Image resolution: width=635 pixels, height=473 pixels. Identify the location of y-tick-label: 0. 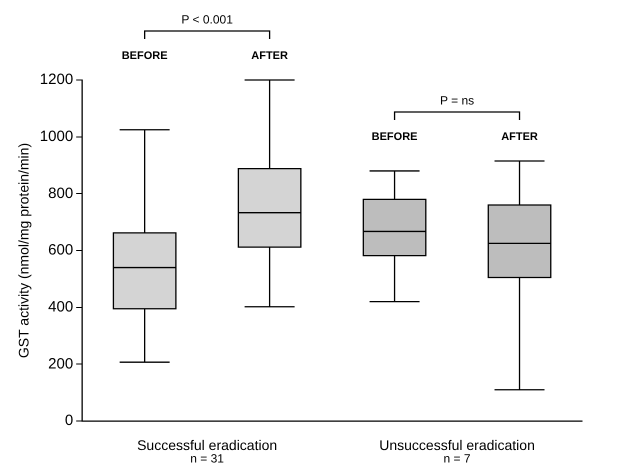
(69, 421).